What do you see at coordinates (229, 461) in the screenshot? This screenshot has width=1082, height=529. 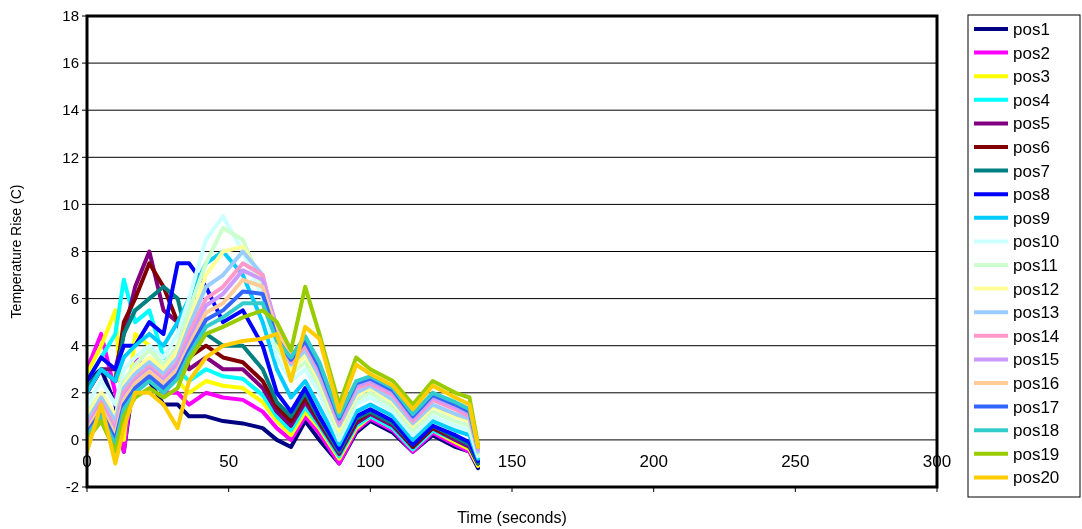 I see `x-tick-label: 50` at bounding box center [229, 461].